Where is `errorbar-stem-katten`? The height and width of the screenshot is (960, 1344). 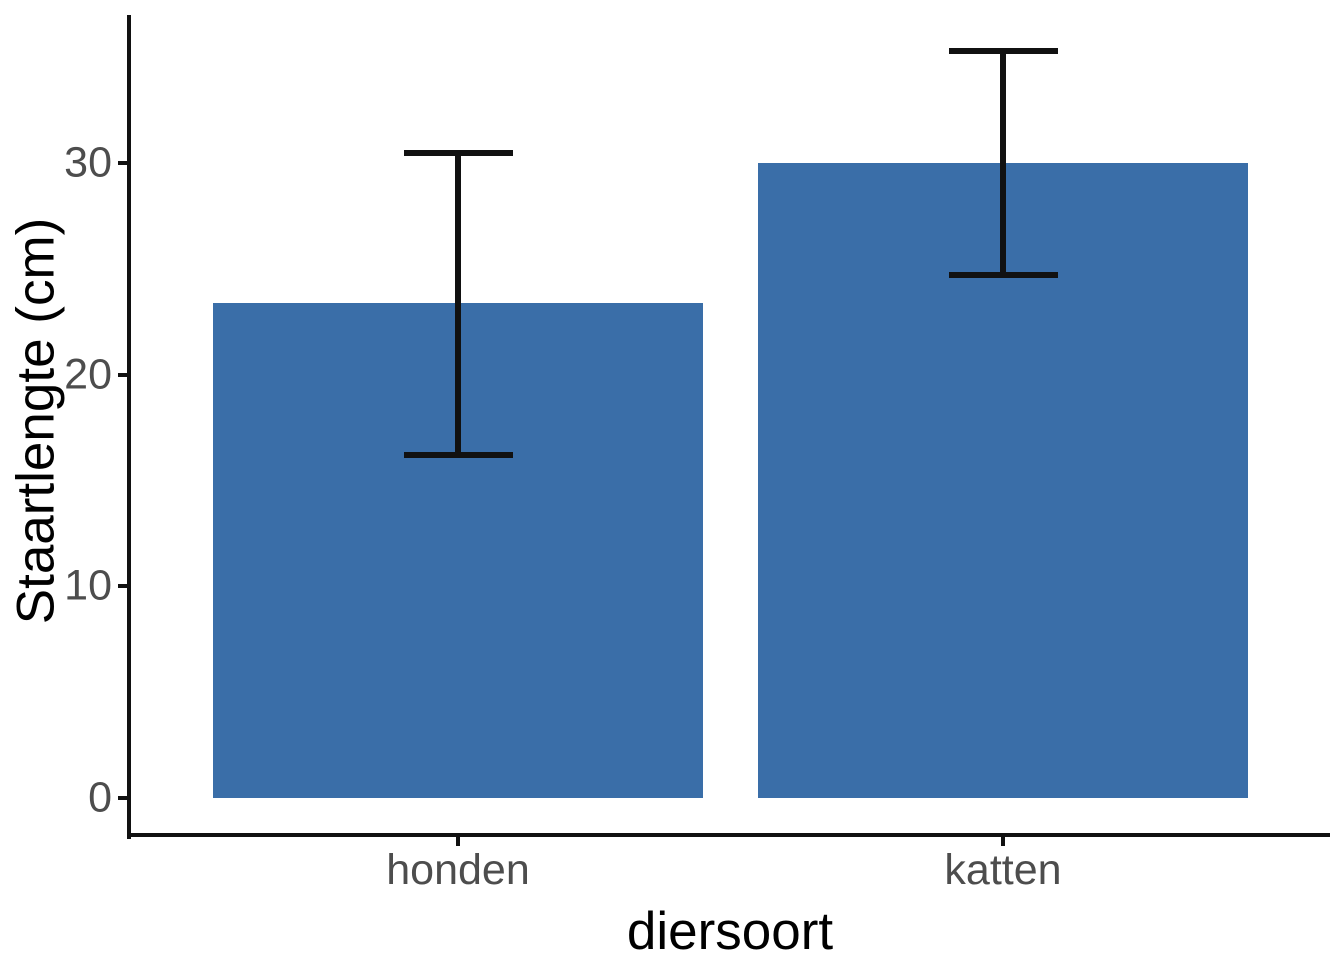
errorbar-stem-katten is located at coordinates (1003, 163).